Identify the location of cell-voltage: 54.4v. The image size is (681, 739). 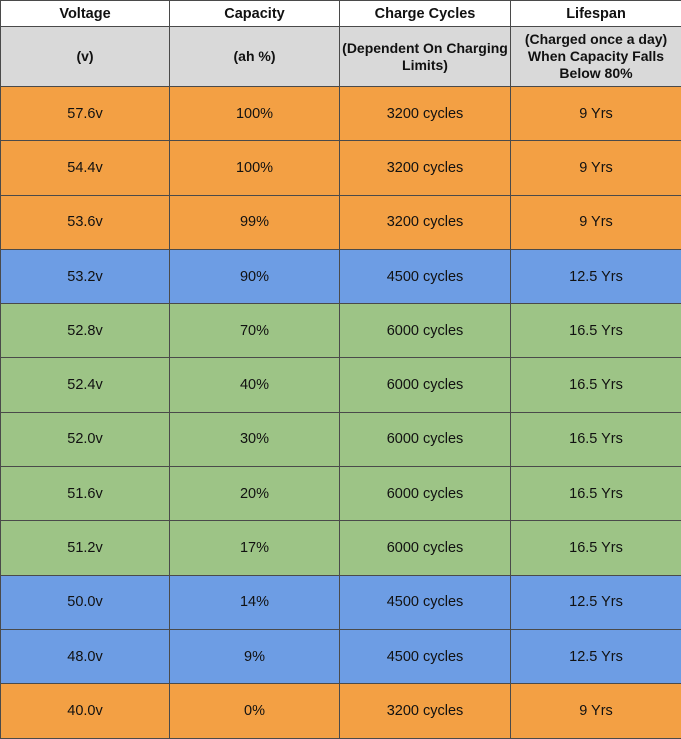
(85, 168).